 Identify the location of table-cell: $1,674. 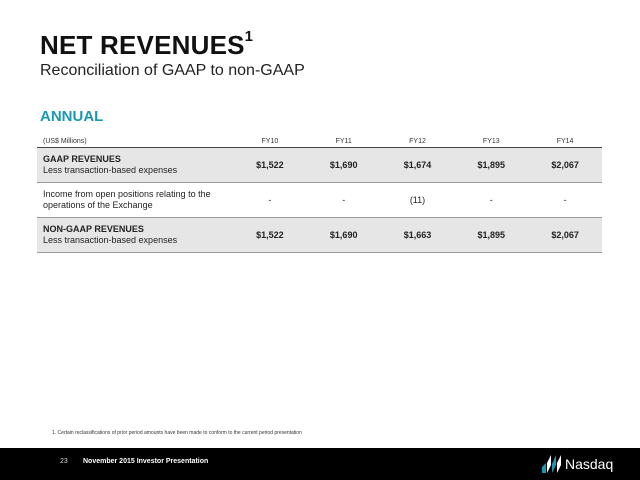
(417, 165).